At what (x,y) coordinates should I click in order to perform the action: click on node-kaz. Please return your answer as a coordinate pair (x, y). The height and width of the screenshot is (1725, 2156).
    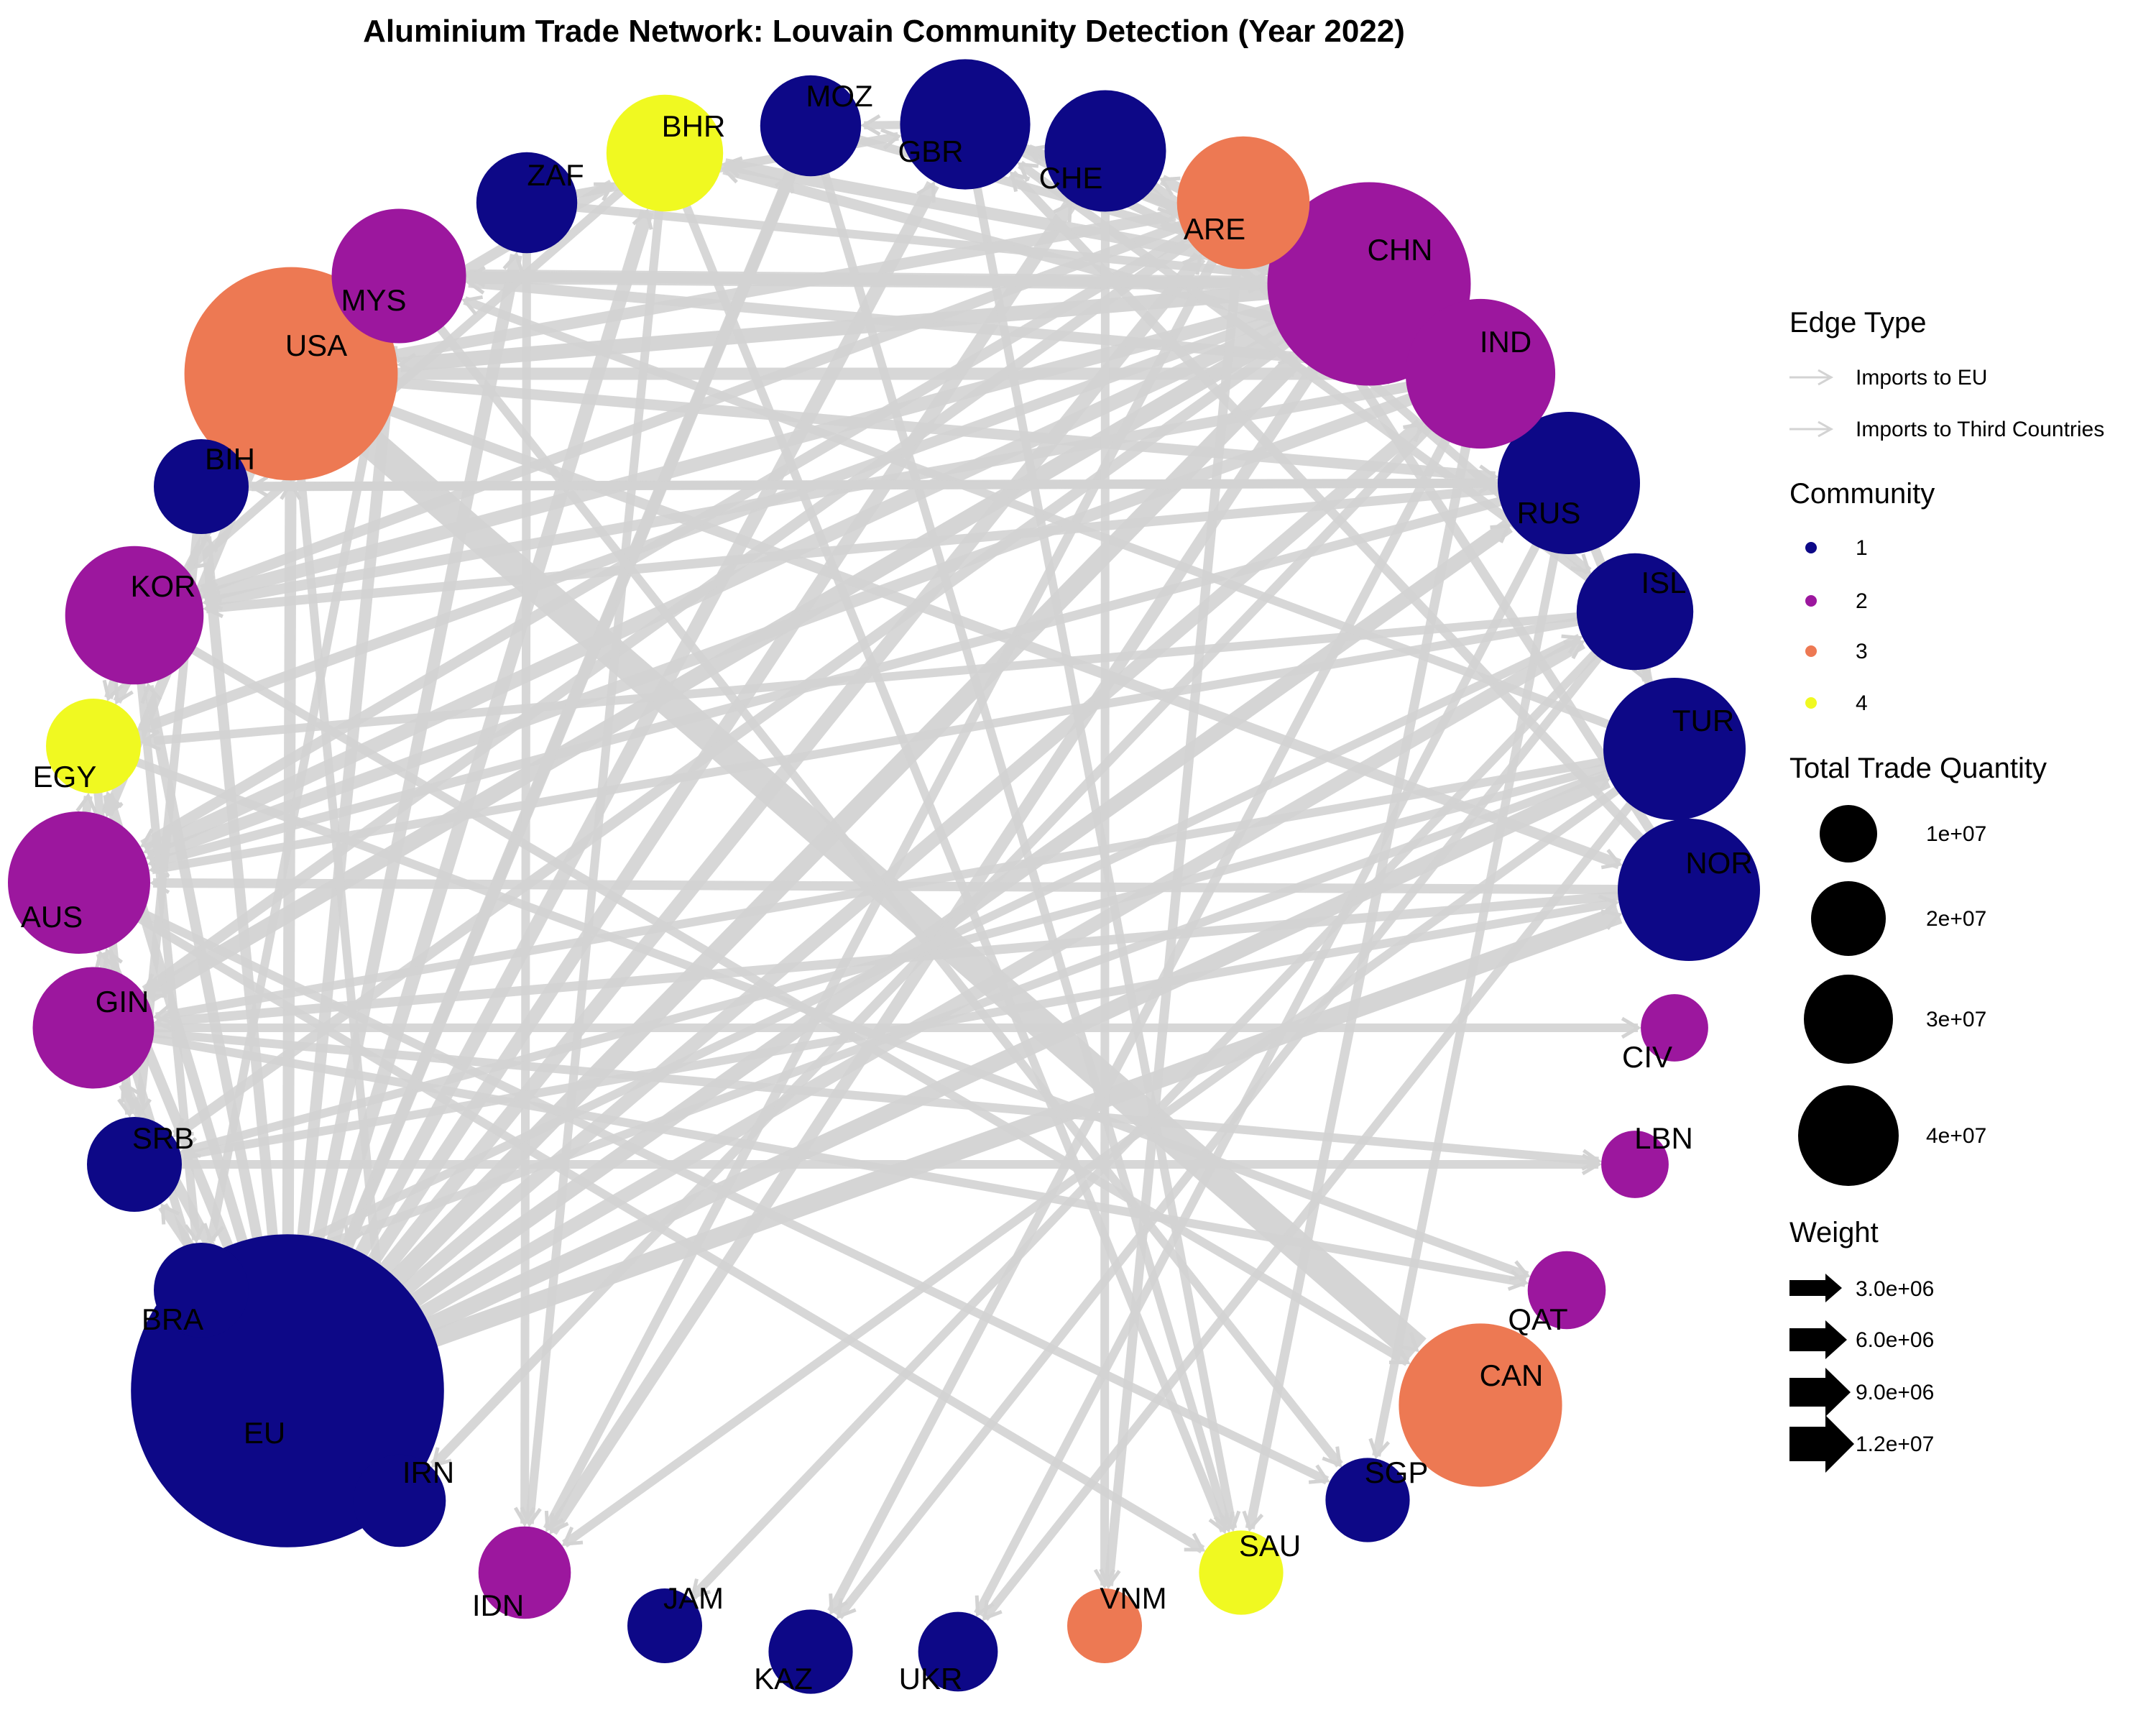
    Looking at the image, I should click on (811, 1651).